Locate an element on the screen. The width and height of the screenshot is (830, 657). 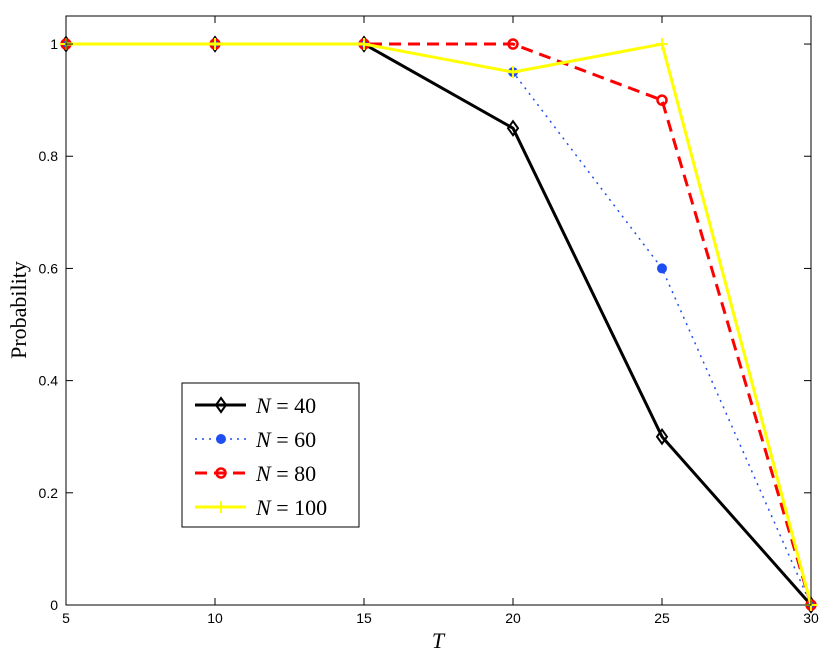
x-tick-label-2: 15 is located at coordinates (364, 618).